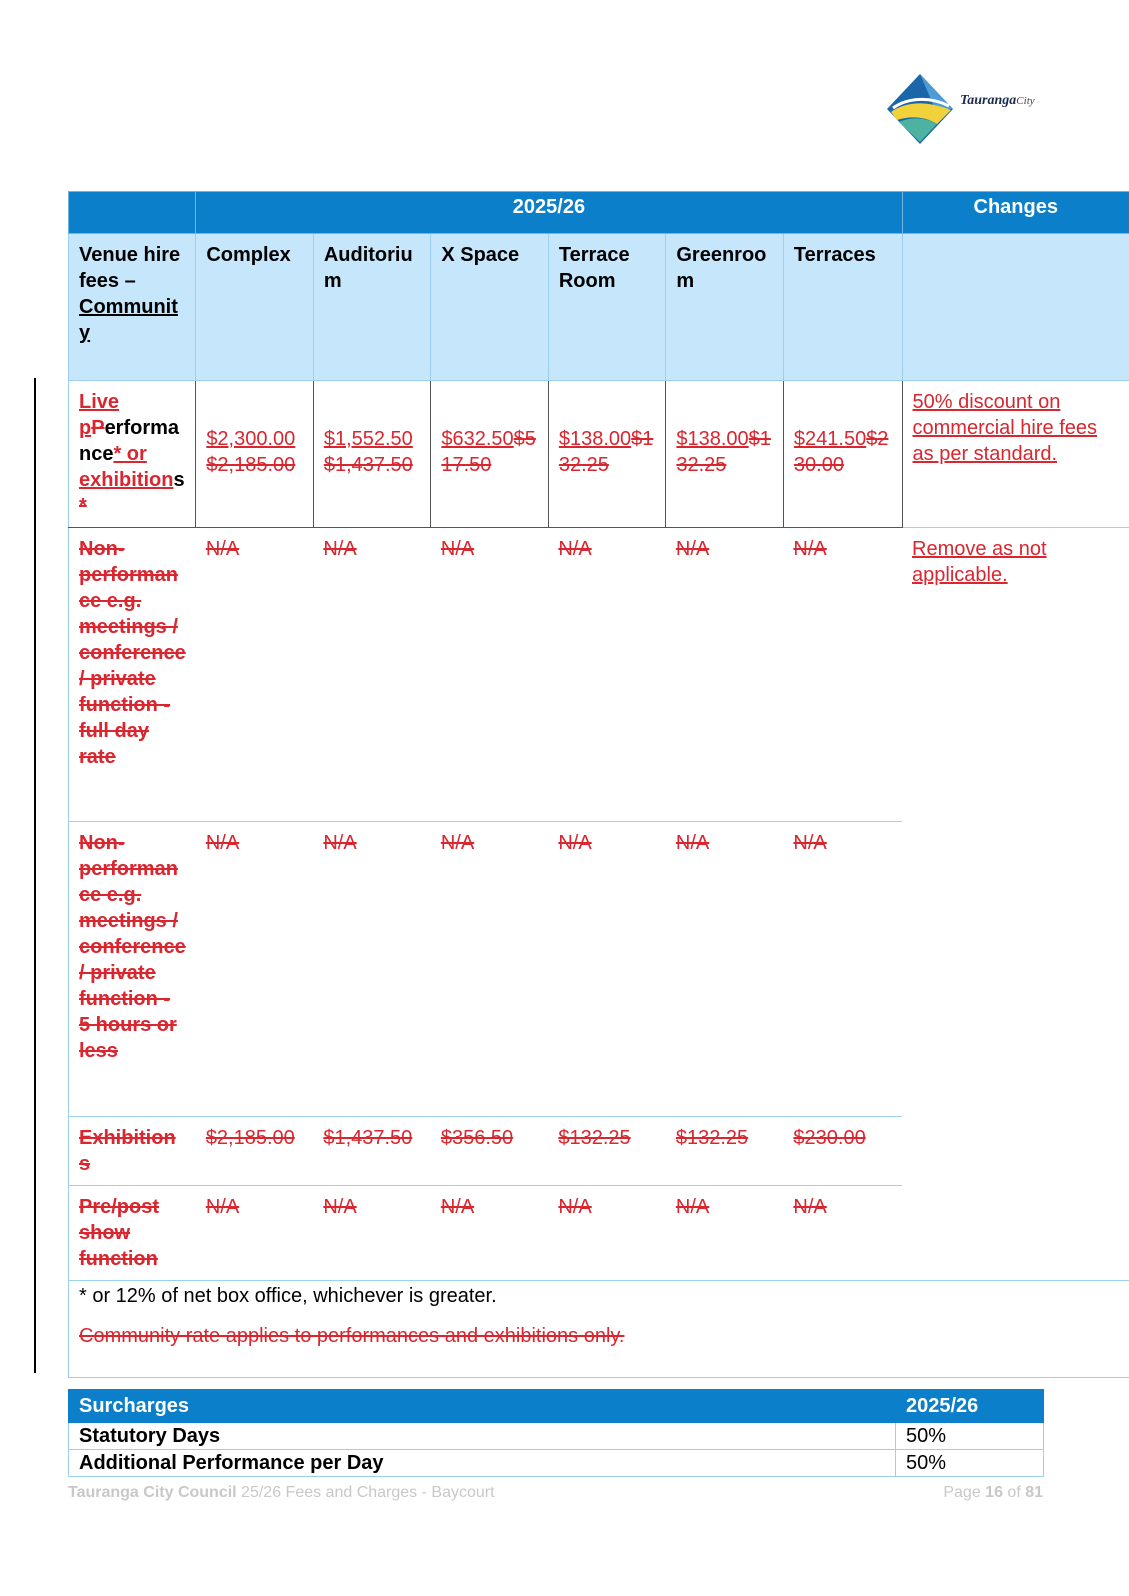  Describe the element at coordinates (179, 480) in the screenshot. I see `label-s: s` at that location.